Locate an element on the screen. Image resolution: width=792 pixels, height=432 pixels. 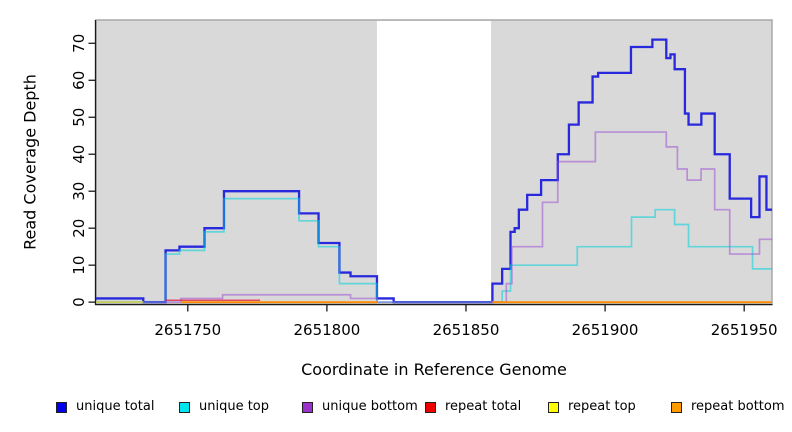
y-tick-label: 20 is located at coordinates (79, 228).